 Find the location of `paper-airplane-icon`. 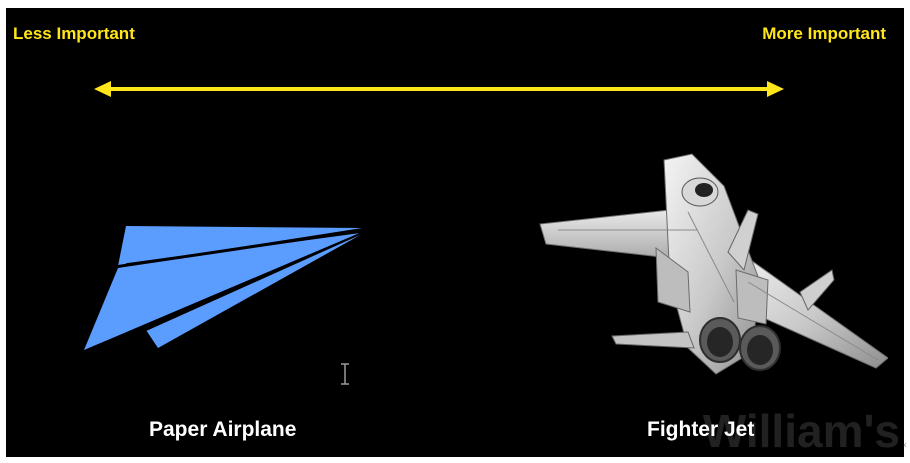

paper-airplane-icon is located at coordinates (223, 288).